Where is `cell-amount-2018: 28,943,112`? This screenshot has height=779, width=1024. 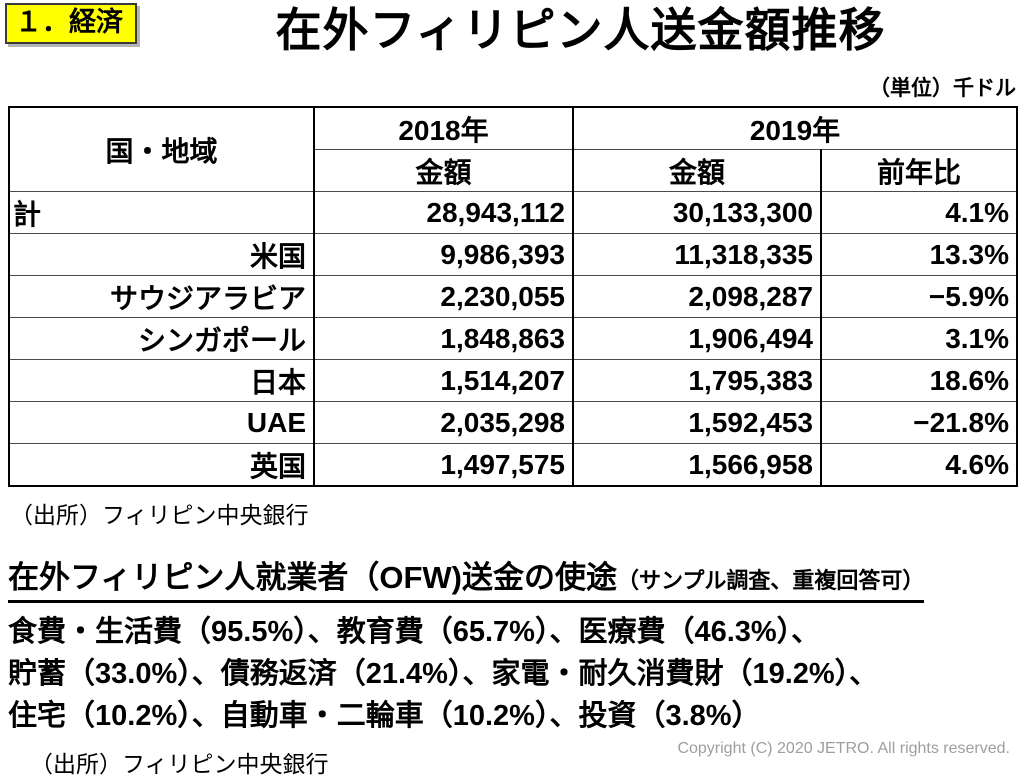
cell-amount-2018: 28,943,112 is located at coordinates (443, 213).